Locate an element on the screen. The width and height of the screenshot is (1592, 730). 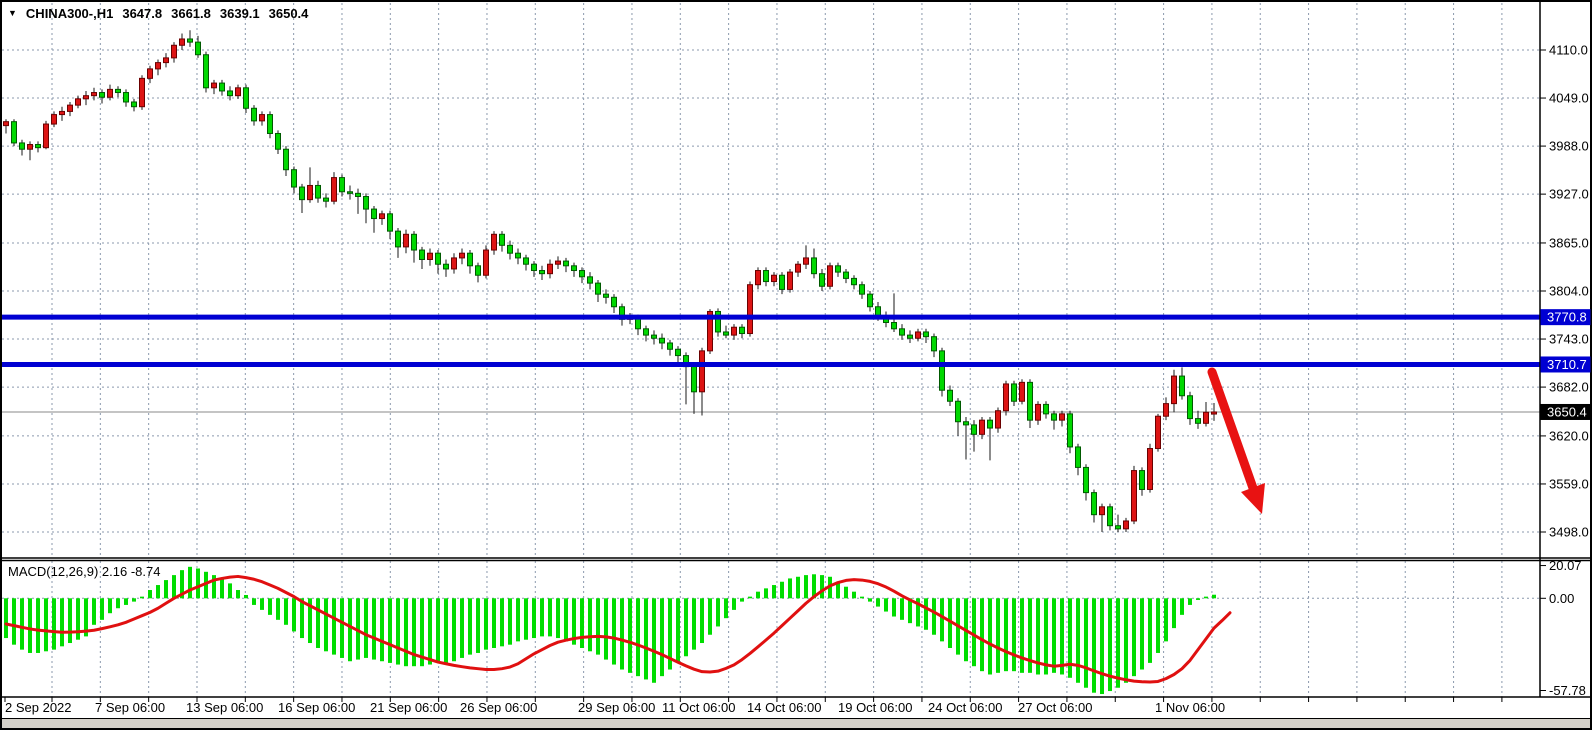
ohlc-close: 3650.4 is located at coordinates (288, 13).